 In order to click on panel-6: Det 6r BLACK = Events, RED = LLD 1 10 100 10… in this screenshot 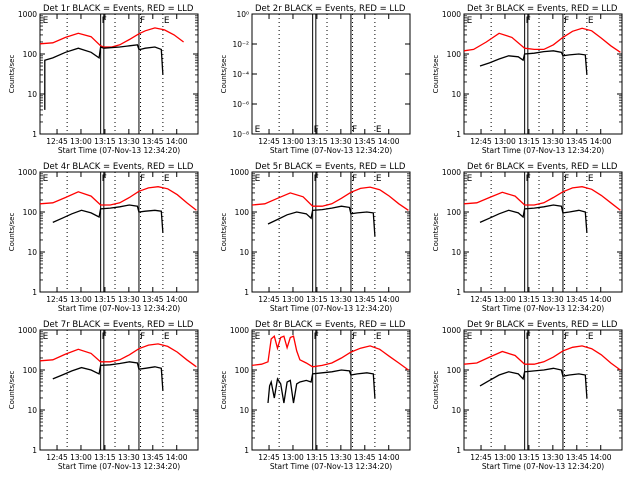, I will do `click(527, 237)`.